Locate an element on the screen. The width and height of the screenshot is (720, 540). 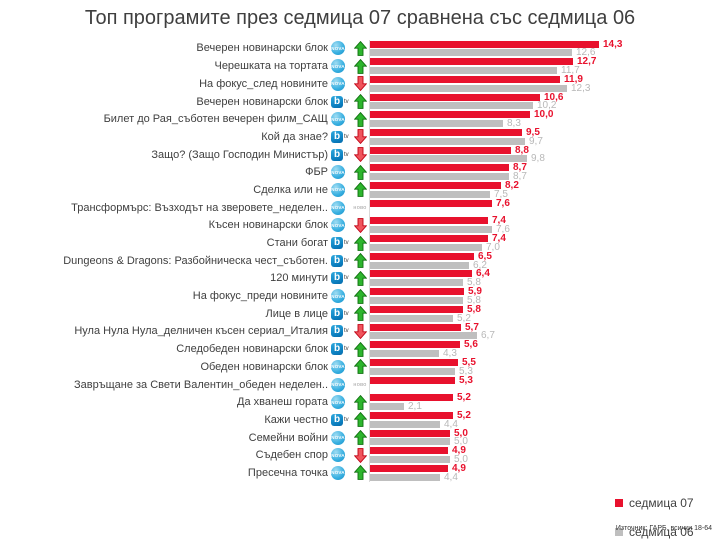
bar-week07-line: 5,2 is located at coordinates (545, 415).